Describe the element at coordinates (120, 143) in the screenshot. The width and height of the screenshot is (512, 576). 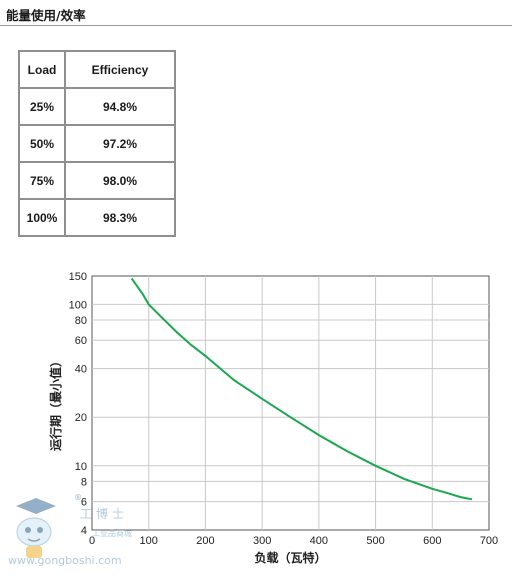
I see `cell-efficiency: 97.2%` at that location.